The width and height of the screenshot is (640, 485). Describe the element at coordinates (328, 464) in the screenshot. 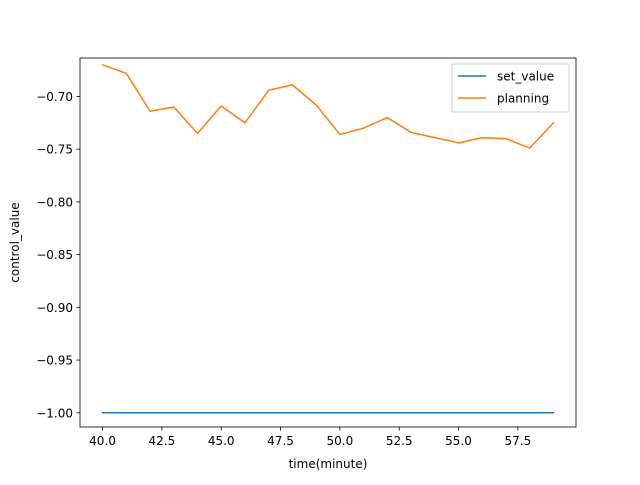

I see `x-axis-label: time(minute)` at that location.